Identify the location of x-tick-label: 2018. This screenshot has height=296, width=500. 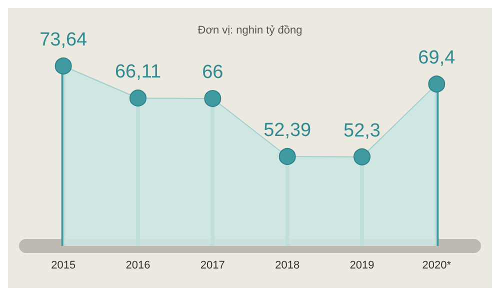
(287, 266).